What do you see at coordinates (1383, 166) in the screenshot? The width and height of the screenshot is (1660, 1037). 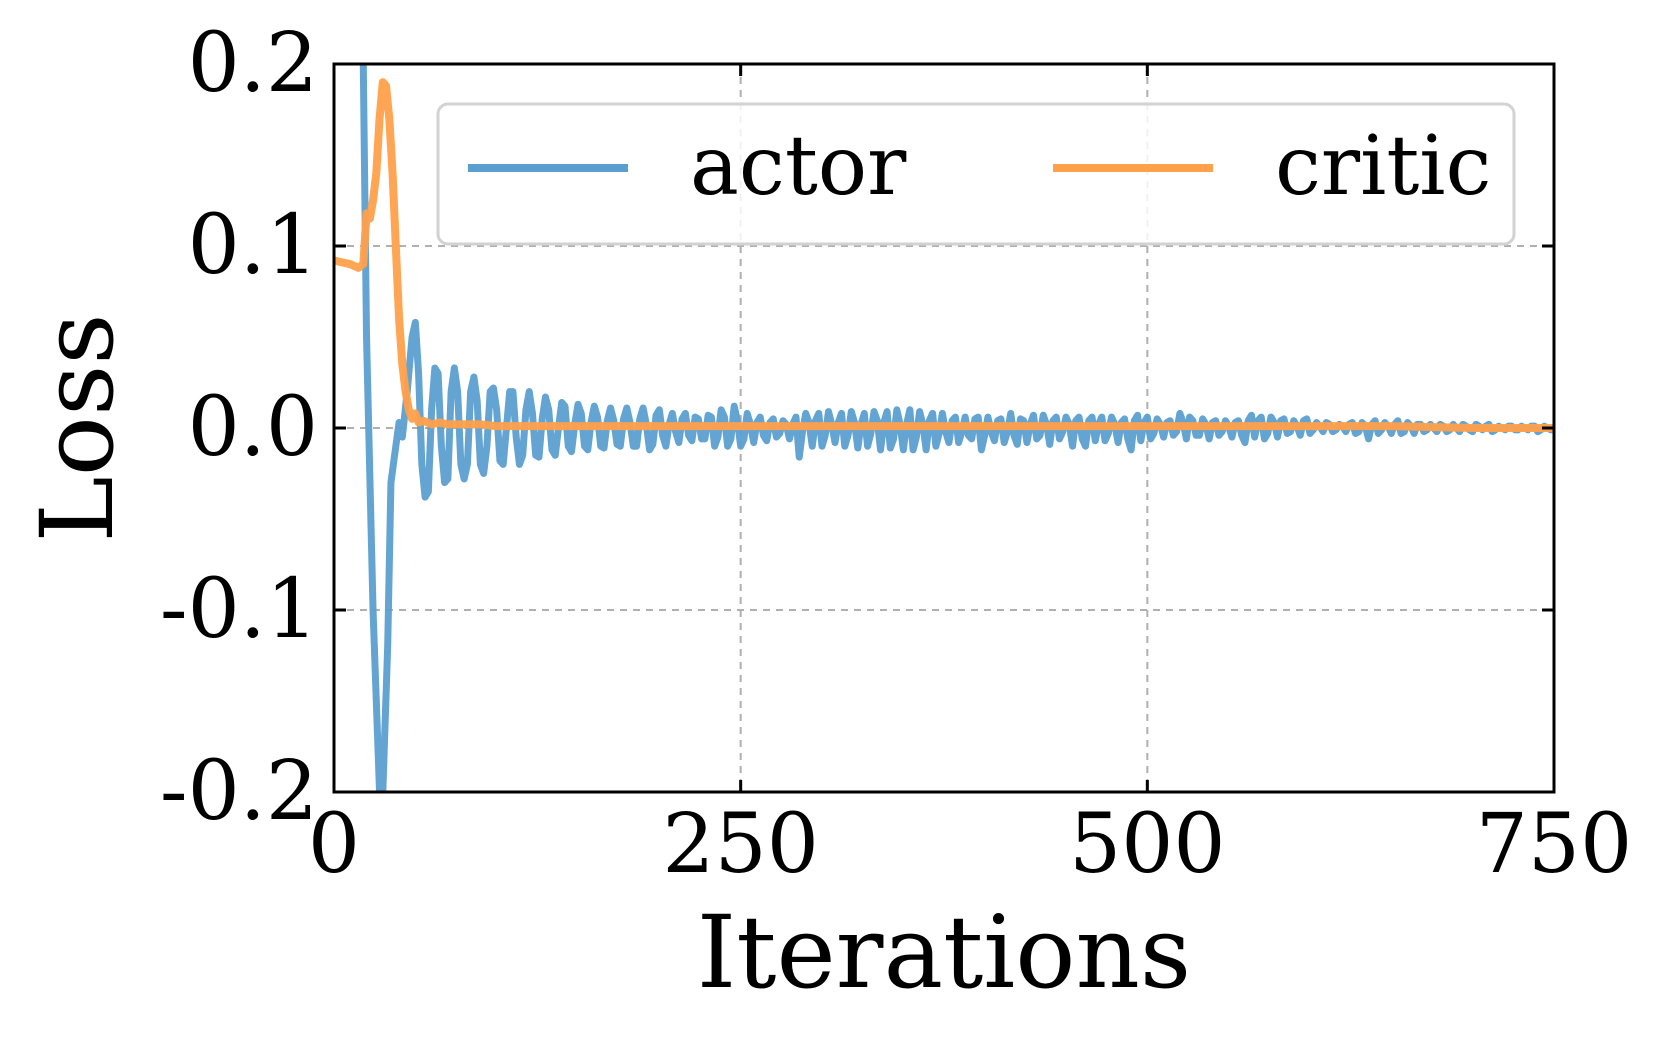 I see `legend-label-critic: critic` at bounding box center [1383, 166].